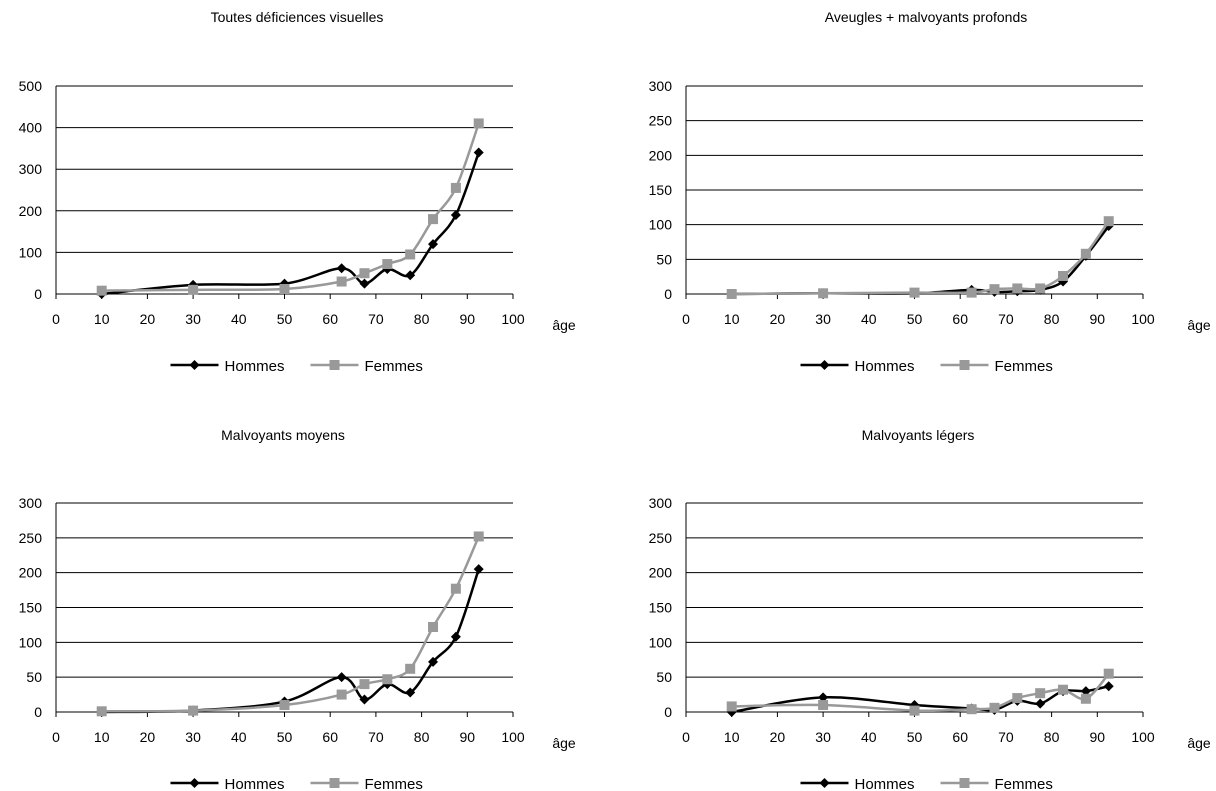 The width and height of the screenshot is (1216, 791). Describe the element at coordinates (31, 169) in the screenshot. I see `y-tick-label: 300` at that location.